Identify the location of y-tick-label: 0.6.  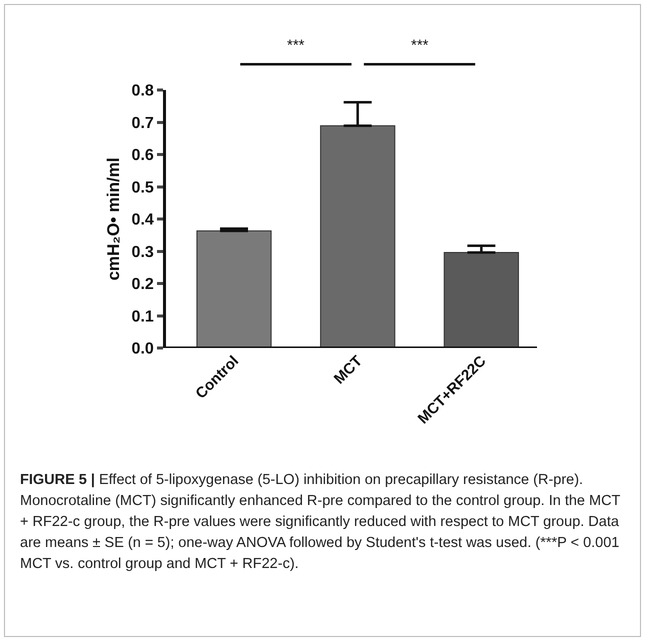
(143, 155).